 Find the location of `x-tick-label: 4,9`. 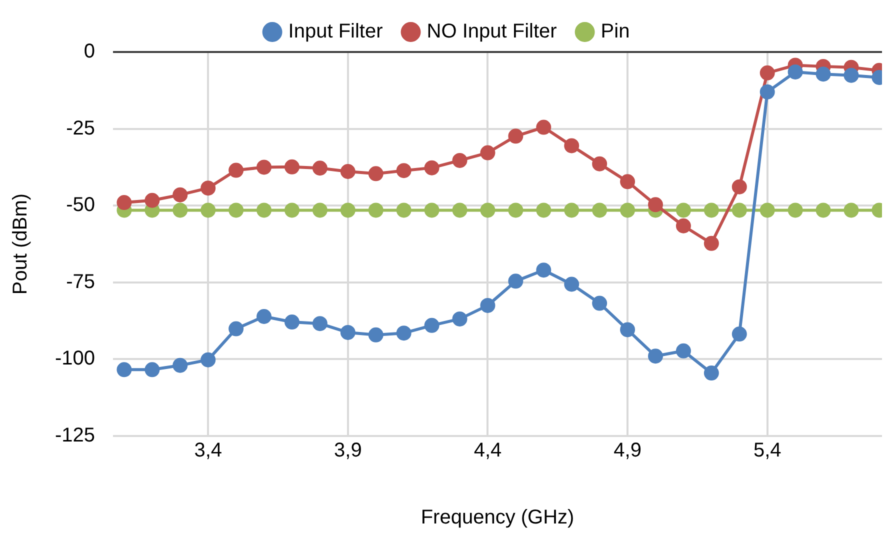

x-tick-label: 4,9 is located at coordinates (628, 451).